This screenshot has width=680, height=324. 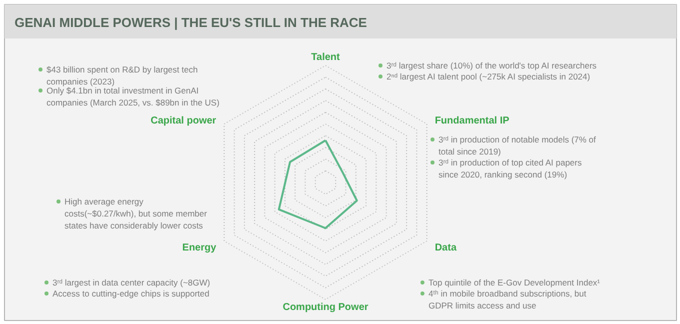 What do you see at coordinates (131, 293) in the screenshot?
I see `text: Access to cutting-edge chips is supported` at bounding box center [131, 293].